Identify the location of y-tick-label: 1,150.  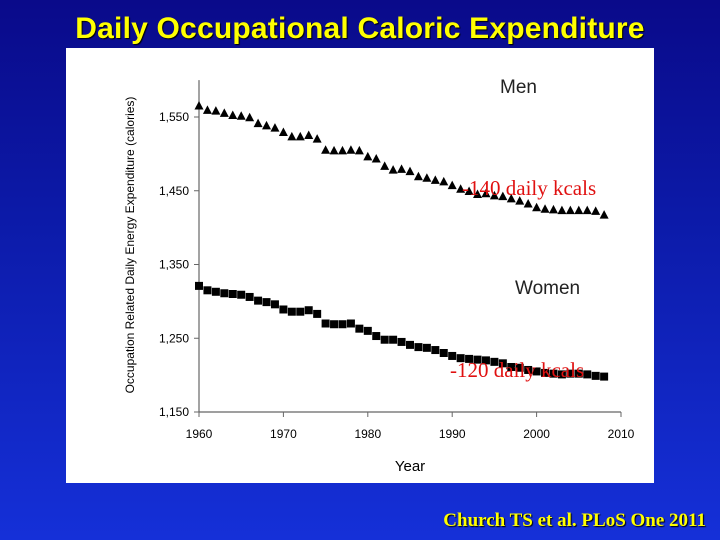
(174, 412).